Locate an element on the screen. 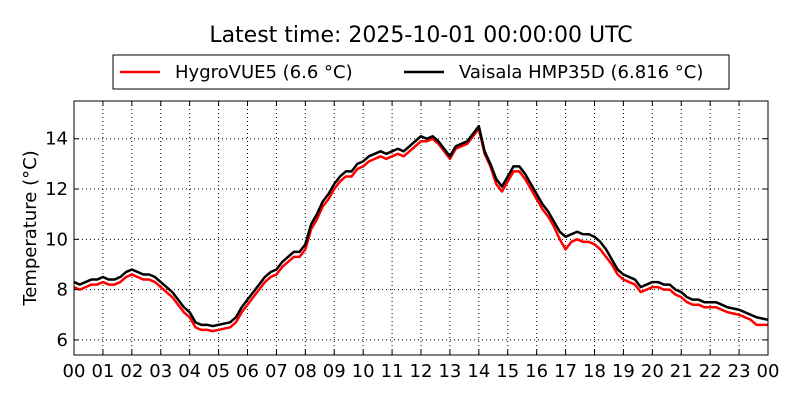 The height and width of the screenshot is (400, 800). x-tick-label: 11 is located at coordinates (392, 371).